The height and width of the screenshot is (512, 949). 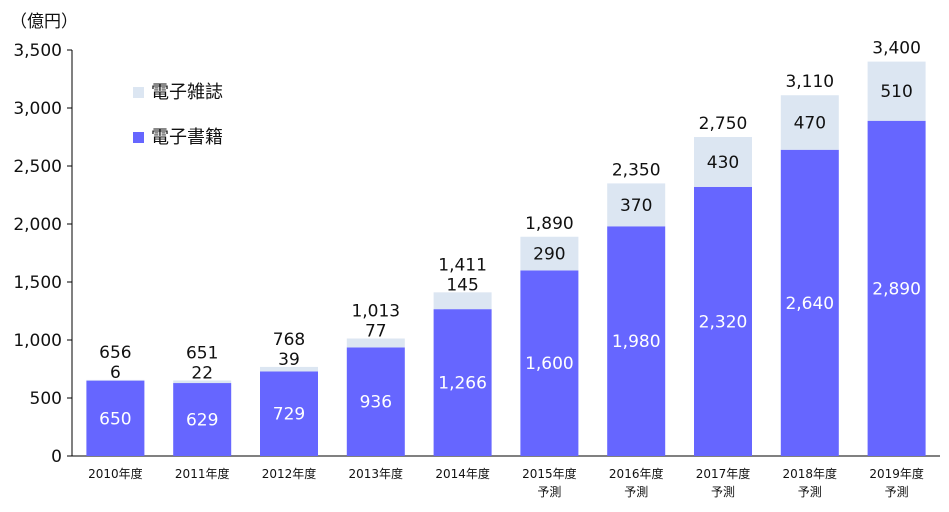 I want to click on data-label-denshi-shoseki: 2,640, so click(x=809, y=304).